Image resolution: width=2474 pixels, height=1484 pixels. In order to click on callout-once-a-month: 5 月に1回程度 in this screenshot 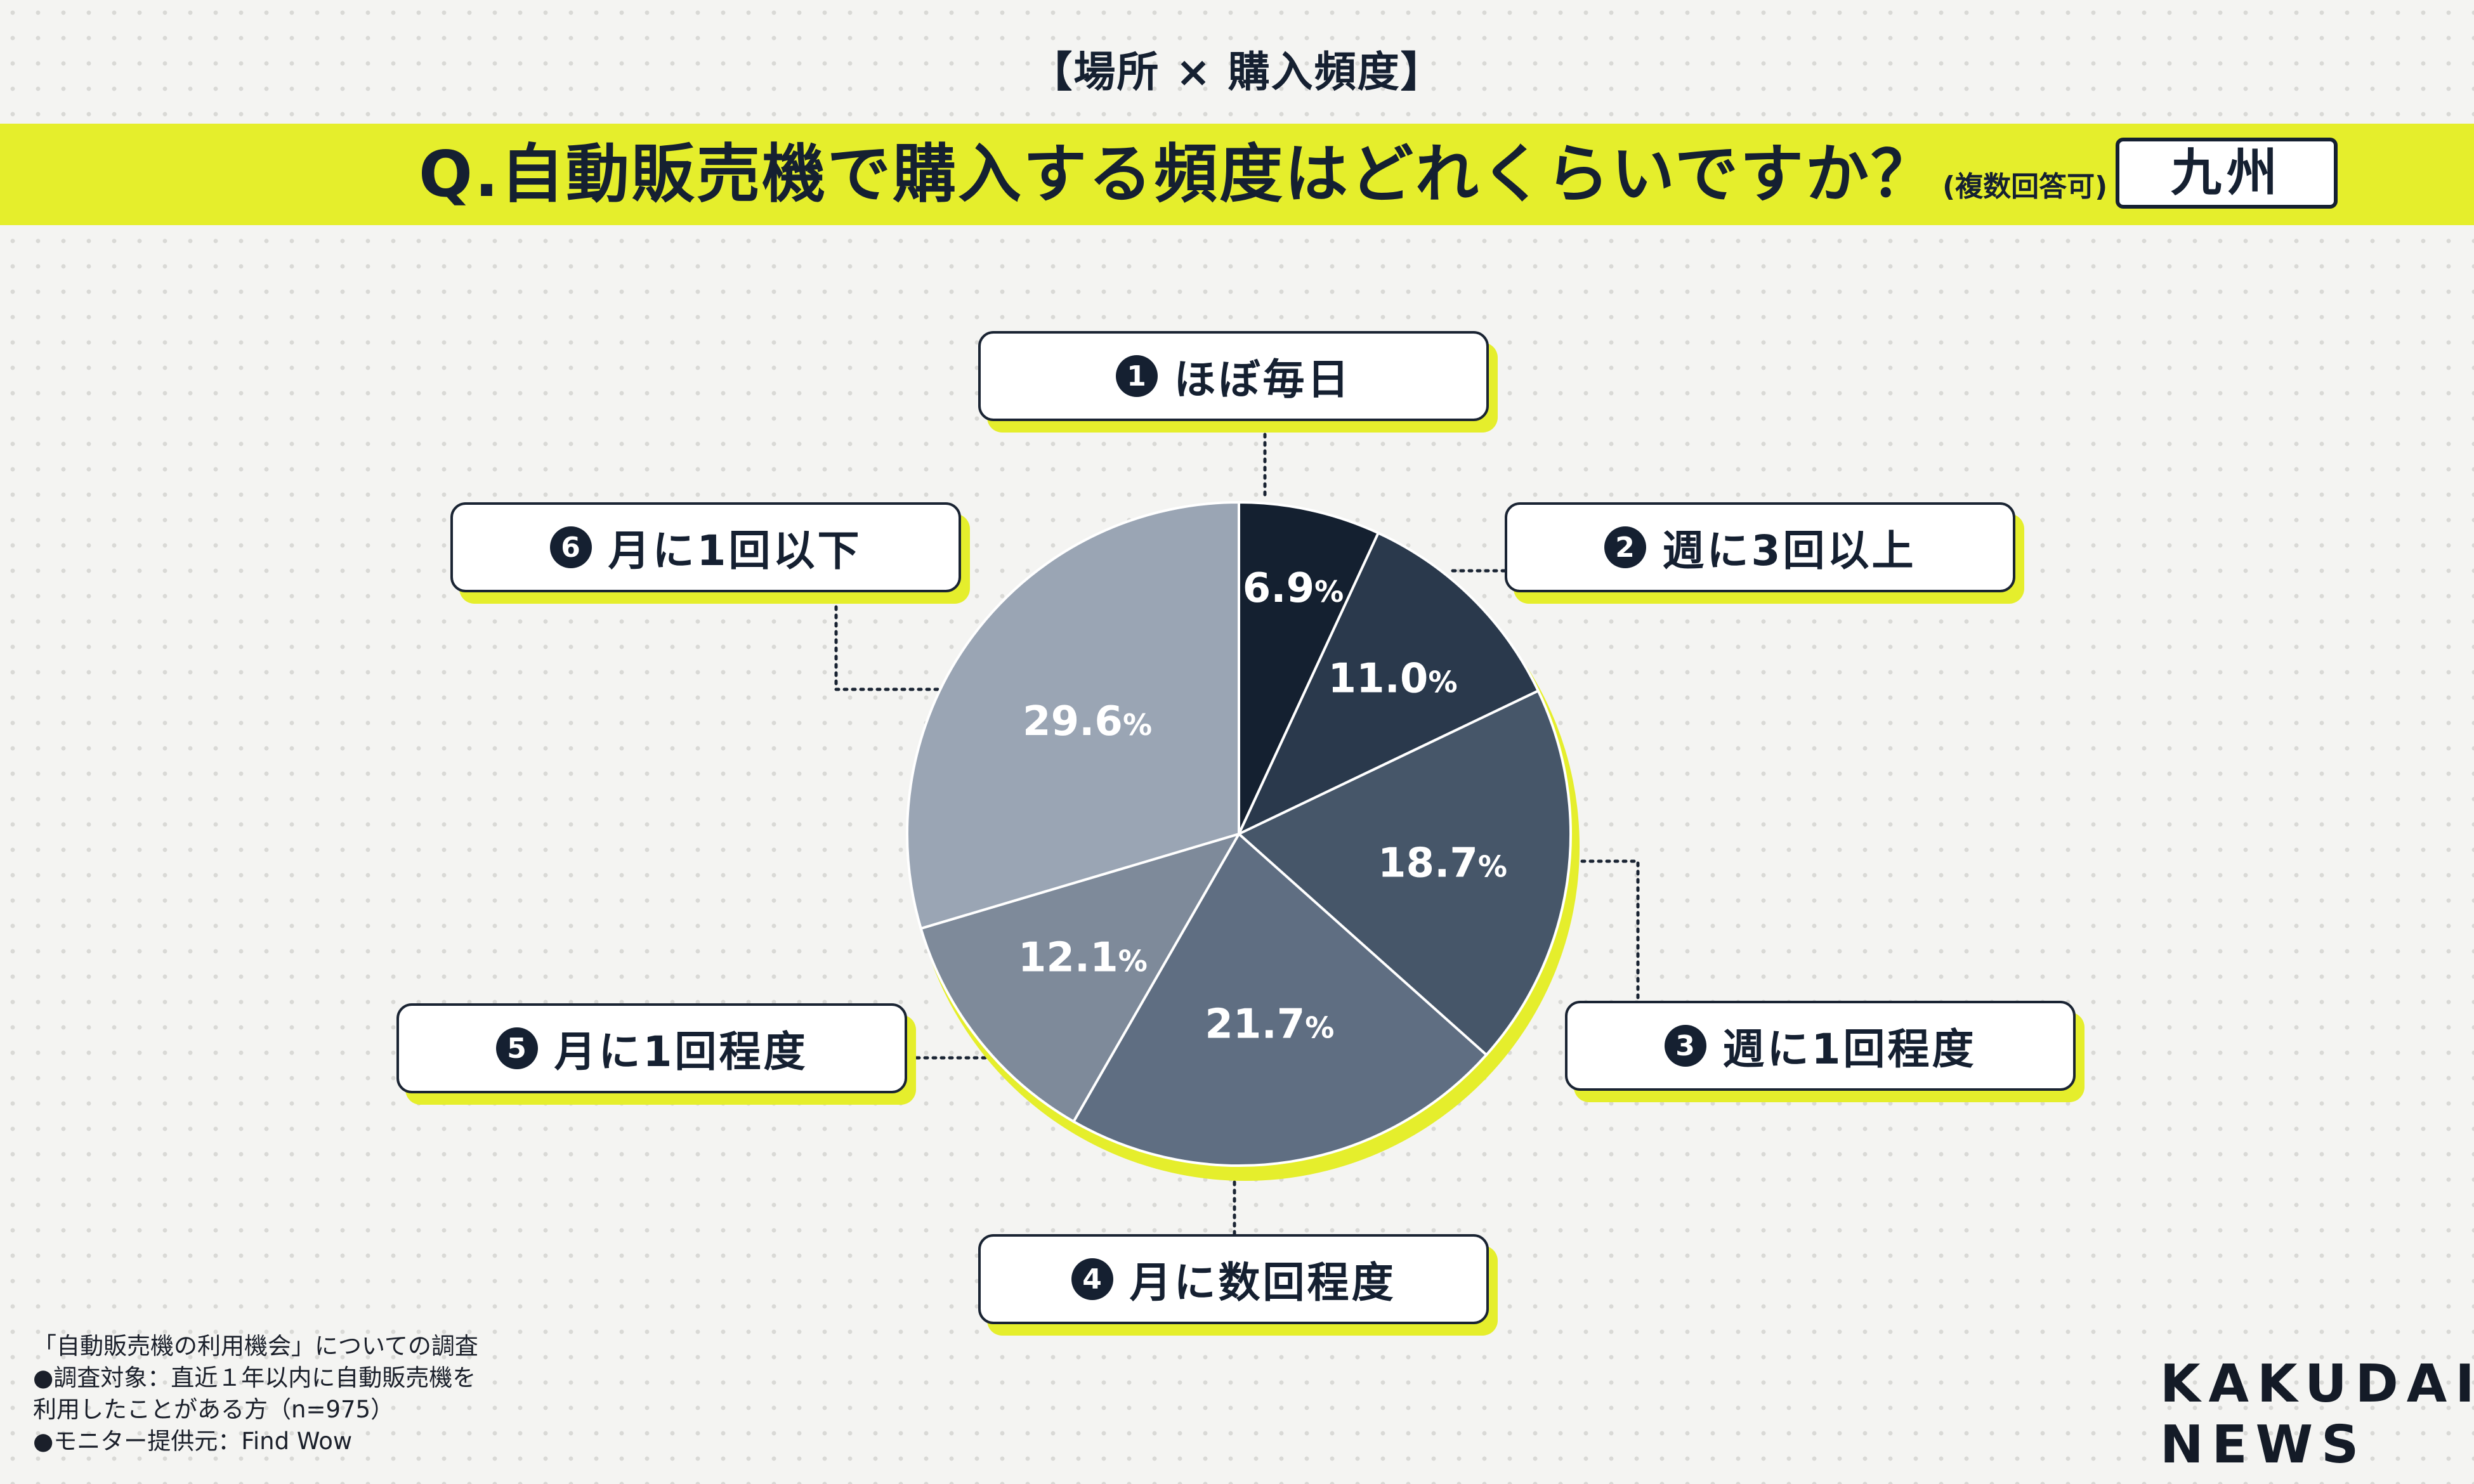, I will do `click(651, 1048)`.